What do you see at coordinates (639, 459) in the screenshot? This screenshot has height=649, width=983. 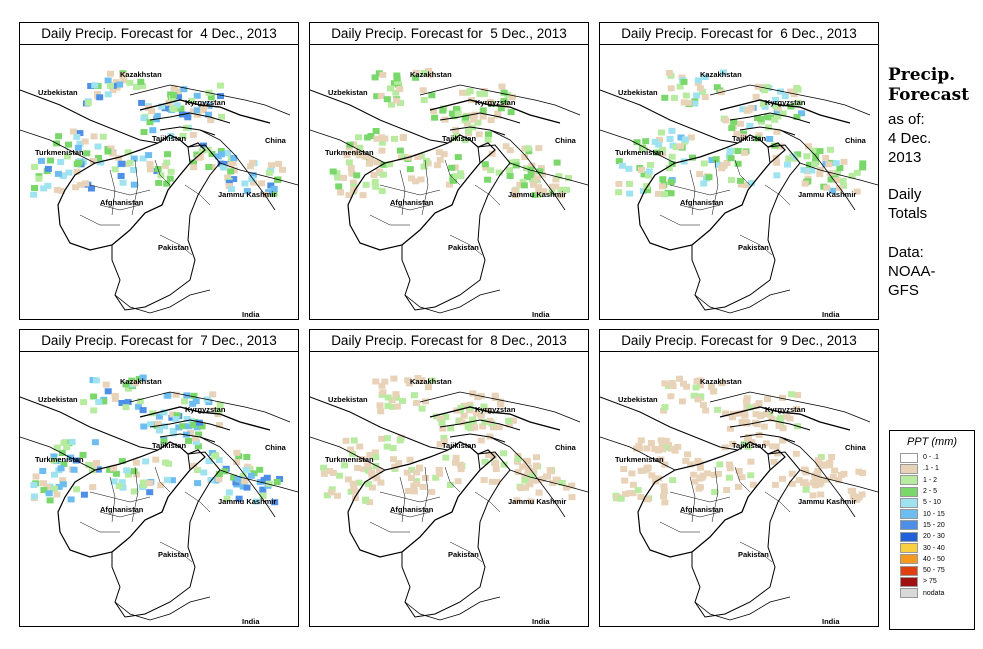 I see `map-label-turkmenistan: Turkmenistan` at bounding box center [639, 459].